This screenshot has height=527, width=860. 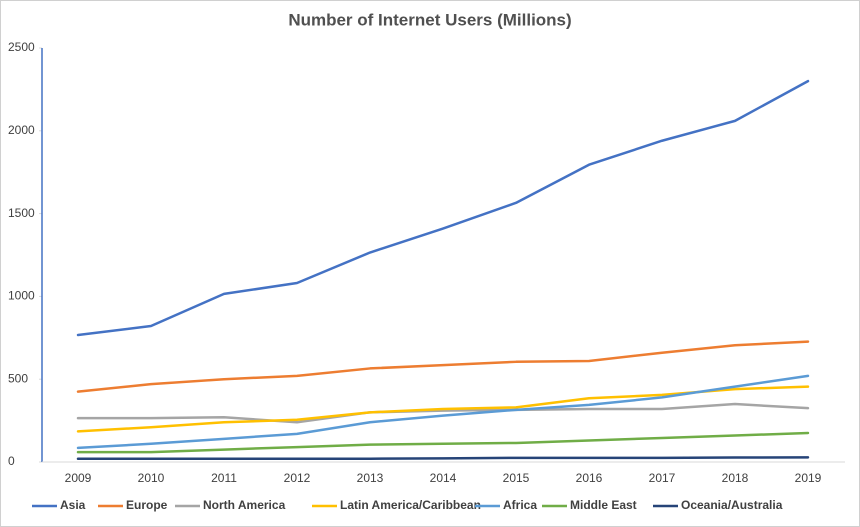 I want to click on legend-label: Oceania/Australia, so click(x=732, y=505).